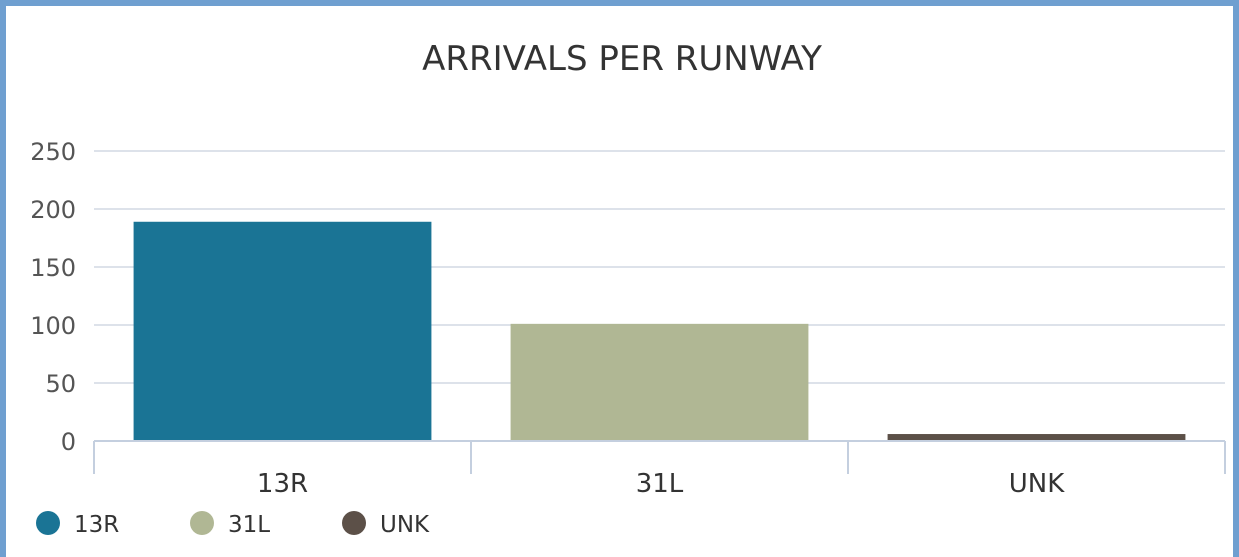 The image size is (1239, 557). Describe the element at coordinates (659, 457) in the screenshot. I see `x-axis` at that location.